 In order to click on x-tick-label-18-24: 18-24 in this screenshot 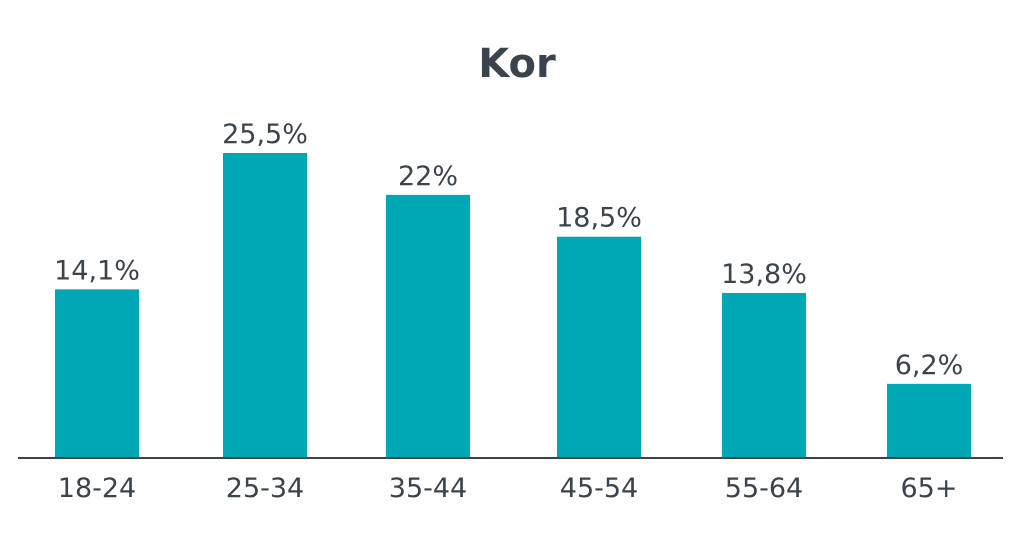, I will do `click(97, 488)`.